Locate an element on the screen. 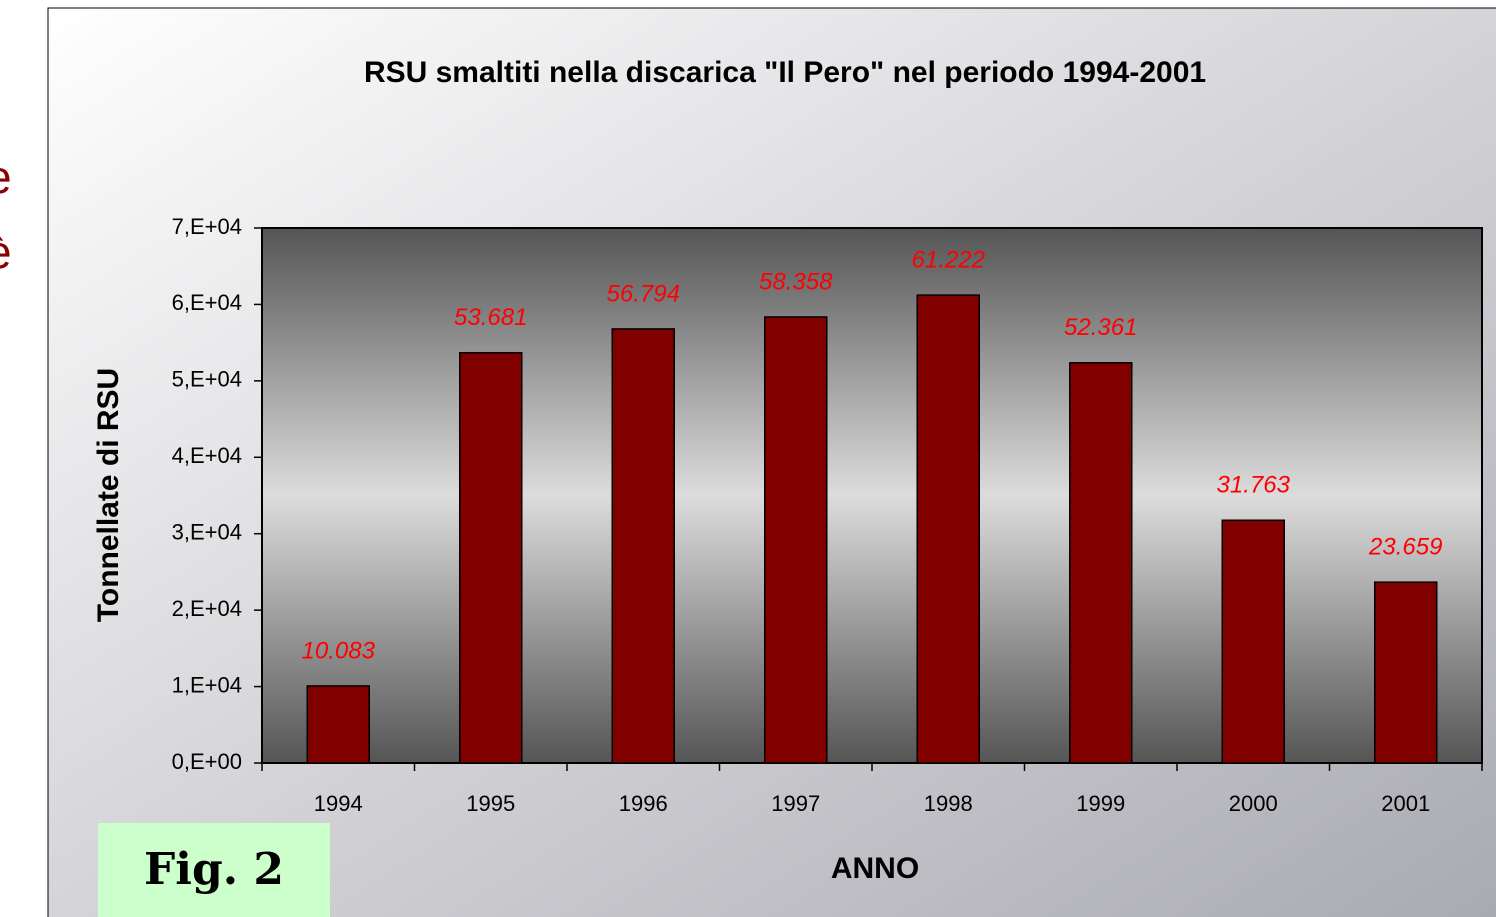 This screenshot has width=1496, height=917. x-tick-label: 1999 is located at coordinates (1100, 803).